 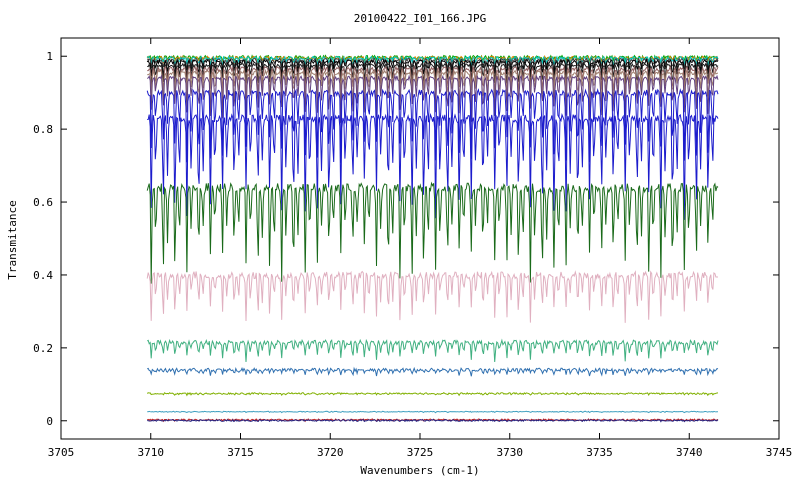 I want to click on x-tick-label: 3725, so click(x=420, y=452).